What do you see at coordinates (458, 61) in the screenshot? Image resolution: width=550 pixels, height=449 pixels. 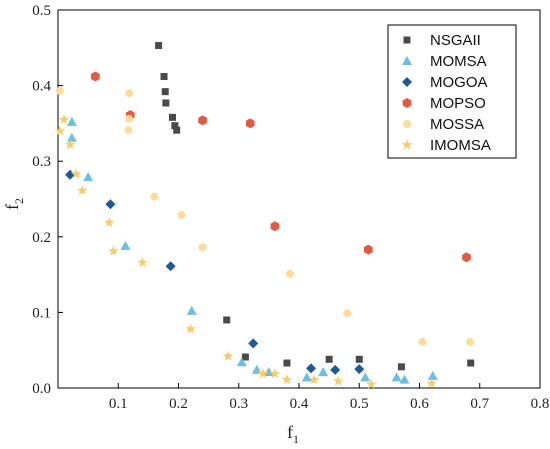 I see `legend-label-momsa: MOMSA` at bounding box center [458, 61].